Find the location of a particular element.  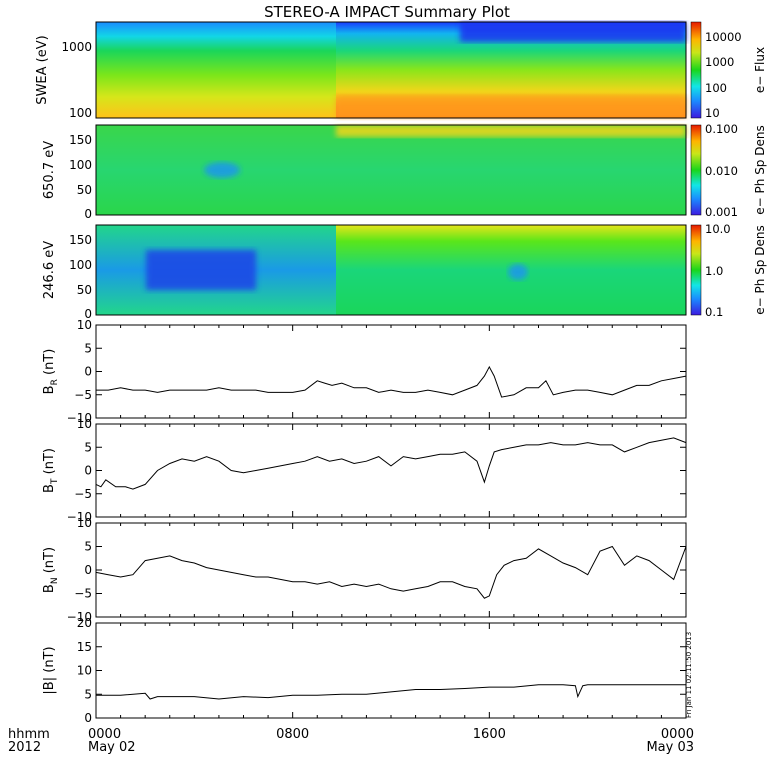

time-date-label: May 02 is located at coordinates (112, 747).